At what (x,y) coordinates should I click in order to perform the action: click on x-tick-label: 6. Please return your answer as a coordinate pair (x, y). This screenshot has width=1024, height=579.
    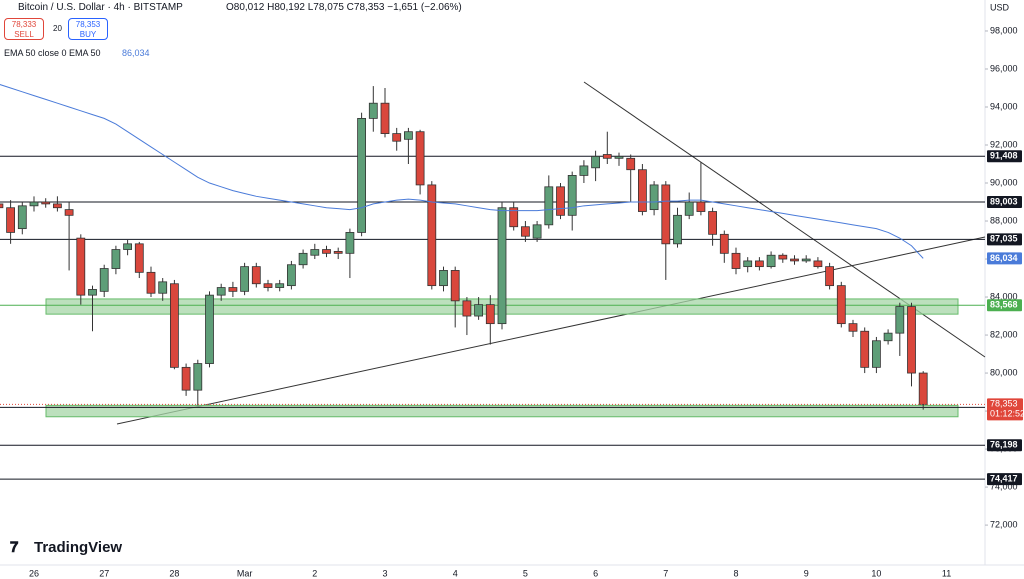
    Looking at the image, I should click on (595, 573).